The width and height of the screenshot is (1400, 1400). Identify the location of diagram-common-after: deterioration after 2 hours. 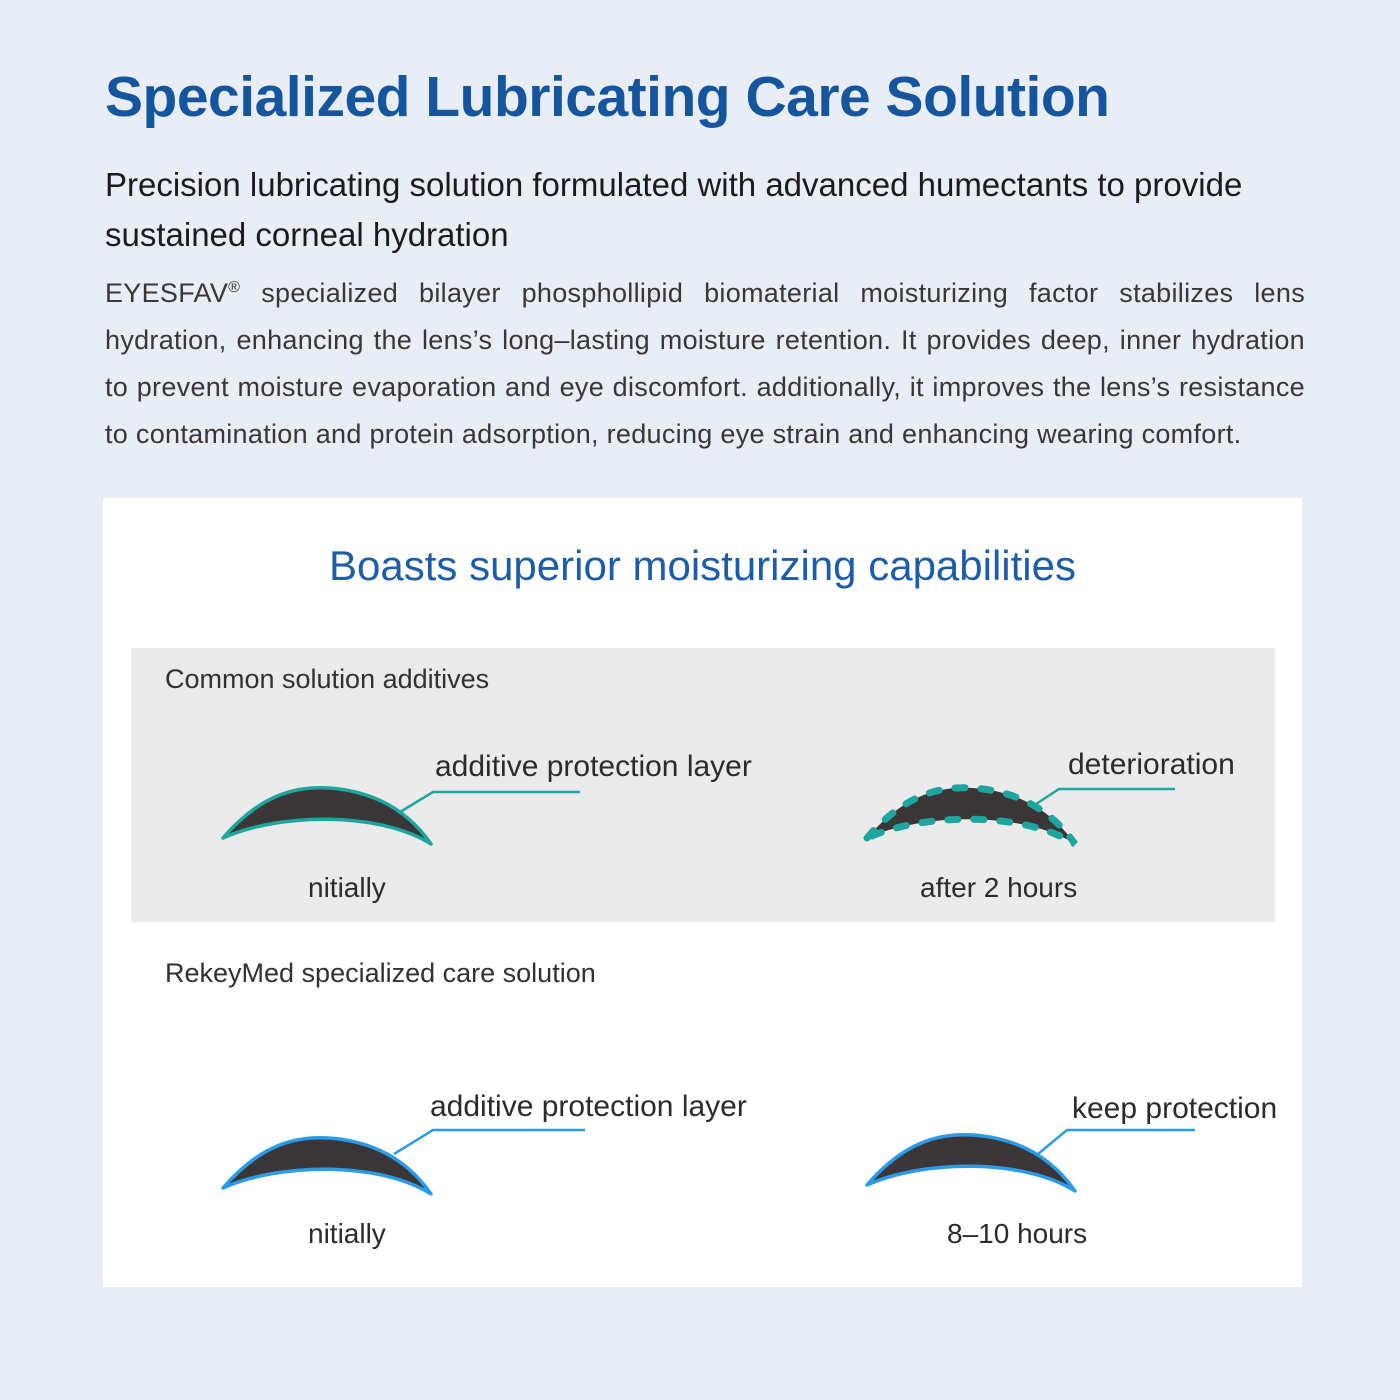
(1074, 833).